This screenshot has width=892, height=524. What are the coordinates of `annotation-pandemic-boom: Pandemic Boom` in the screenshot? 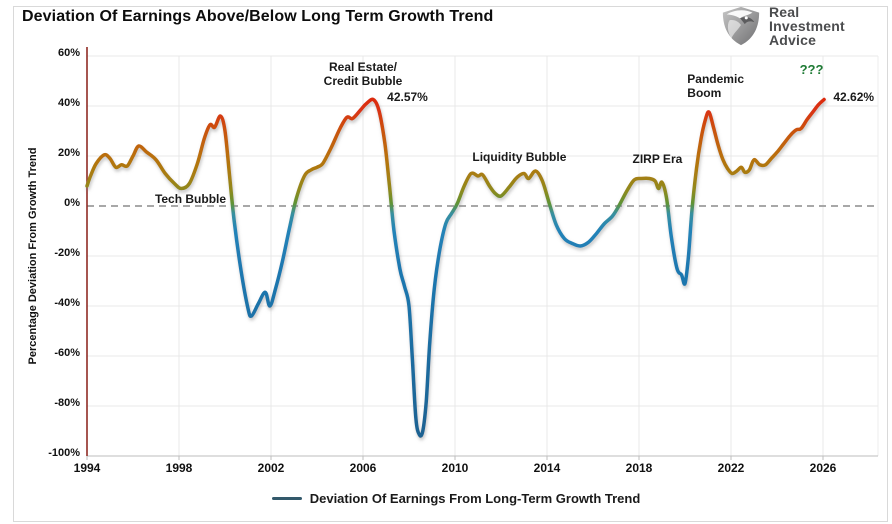 It's located at (715, 86).